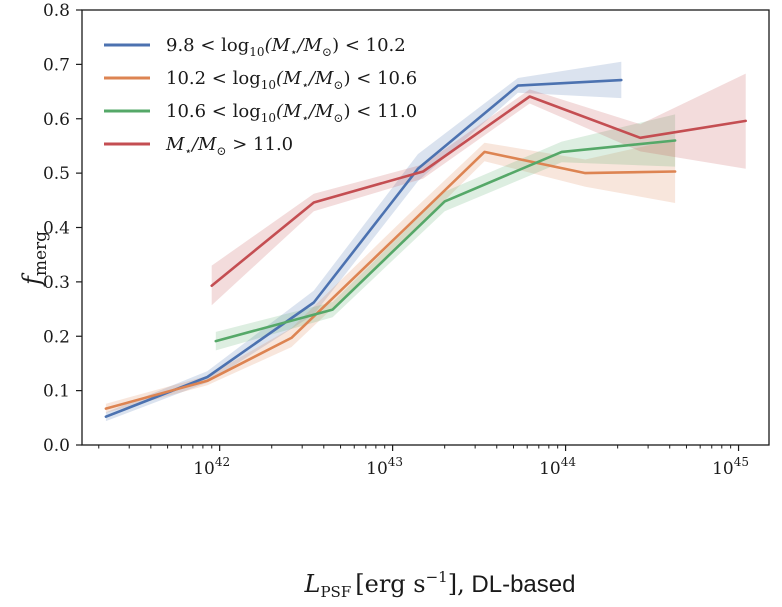 Image resolution: width=782 pixels, height=607 pixels. I want to click on x-axis-label-var: L, so click(312, 584).